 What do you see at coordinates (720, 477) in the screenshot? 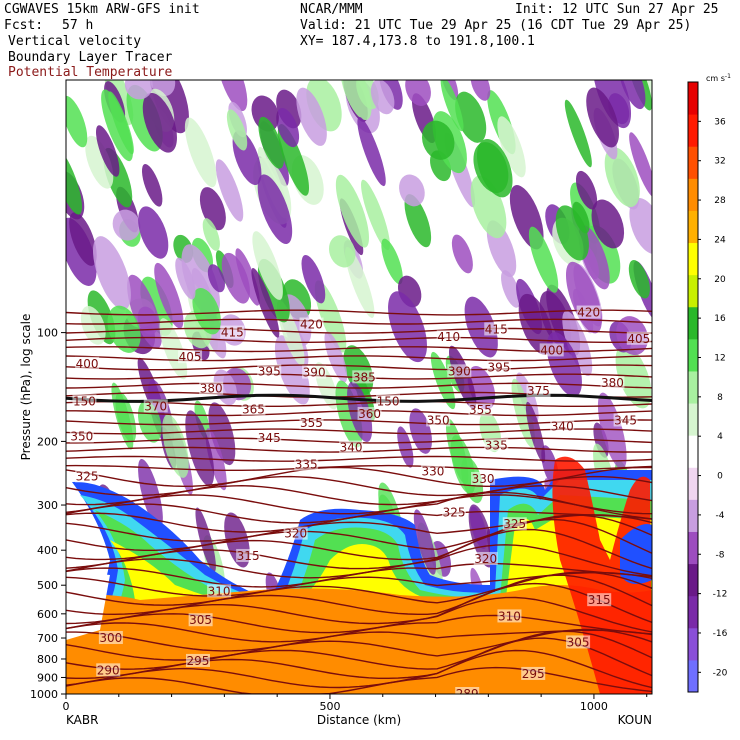
I see `colorbar-label: 0` at bounding box center [720, 477].